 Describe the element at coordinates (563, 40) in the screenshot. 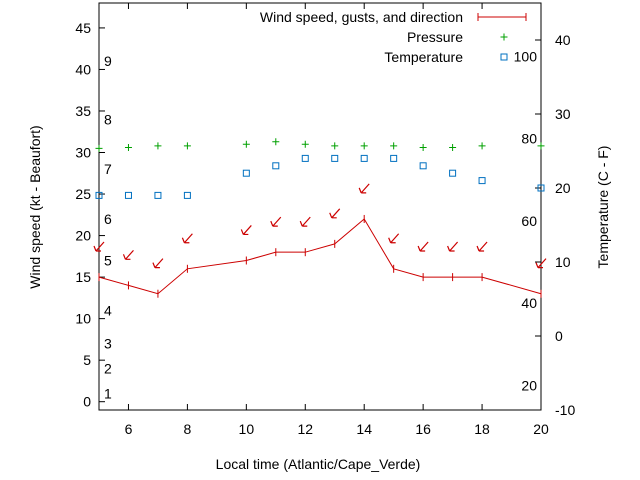

I see `y-right-tick-label: 40` at that location.